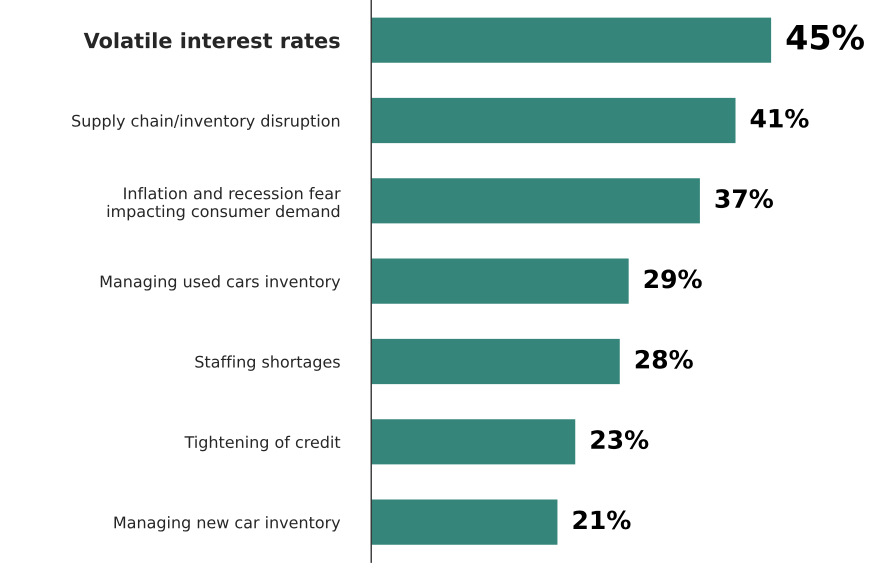 The height and width of the screenshot is (568, 888). Describe the element at coordinates (825, 37) in the screenshot. I see `data-label: 45%` at that location.